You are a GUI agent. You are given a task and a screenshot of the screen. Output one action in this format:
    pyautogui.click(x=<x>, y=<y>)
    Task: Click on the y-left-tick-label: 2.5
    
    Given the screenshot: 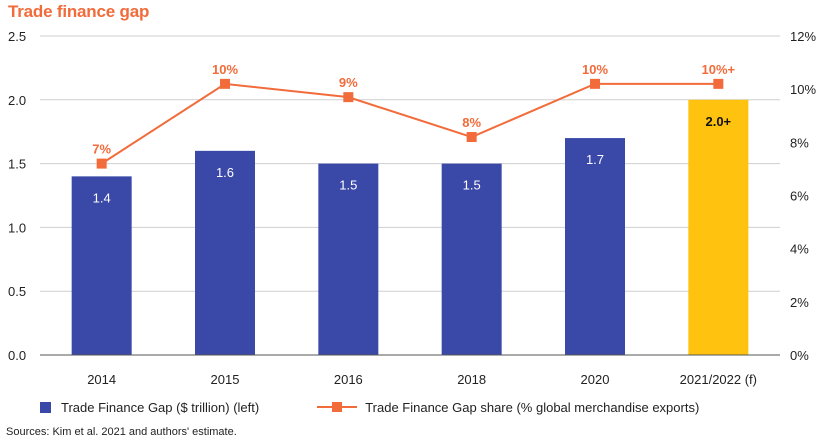 What is the action you would take?
    pyautogui.click(x=17, y=36)
    